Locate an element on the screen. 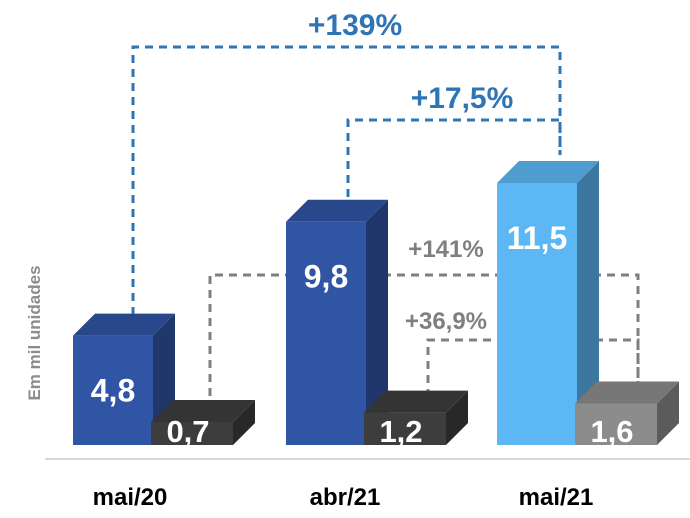 The height and width of the screenshot is (518, 690). bar-main-2-side is located at coordinates (588, 303).